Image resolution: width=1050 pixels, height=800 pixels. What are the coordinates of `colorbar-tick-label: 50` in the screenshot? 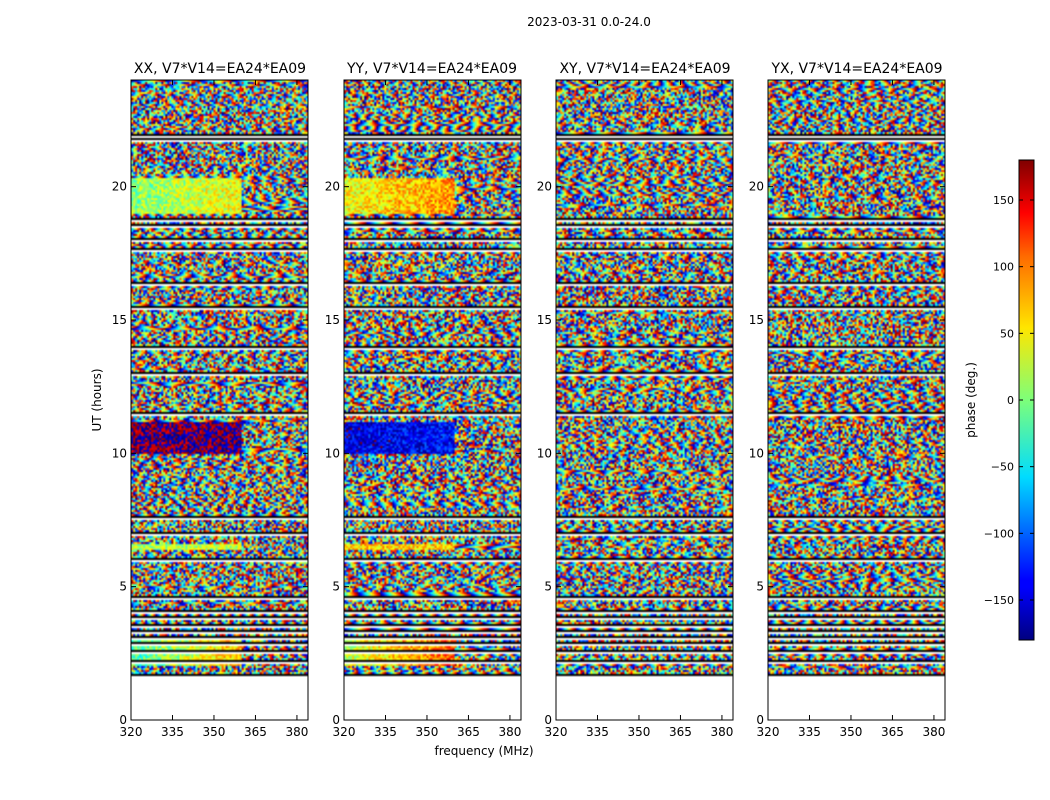 It's located at (1007, 333).